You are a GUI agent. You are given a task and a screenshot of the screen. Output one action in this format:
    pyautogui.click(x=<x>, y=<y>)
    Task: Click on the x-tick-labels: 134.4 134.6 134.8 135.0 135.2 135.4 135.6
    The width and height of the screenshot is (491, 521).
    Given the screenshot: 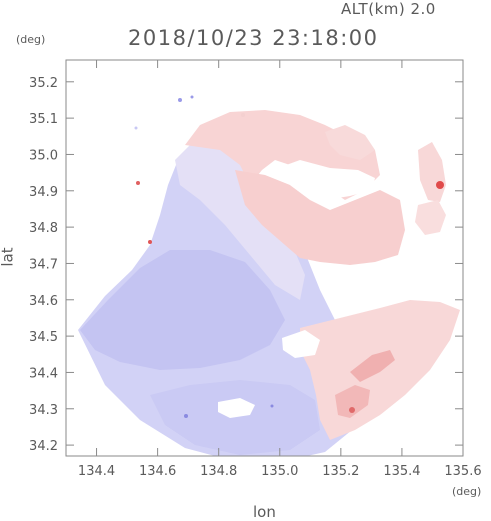 What is the action you would take?
    pyautogui.click(x=280, y=471)
    